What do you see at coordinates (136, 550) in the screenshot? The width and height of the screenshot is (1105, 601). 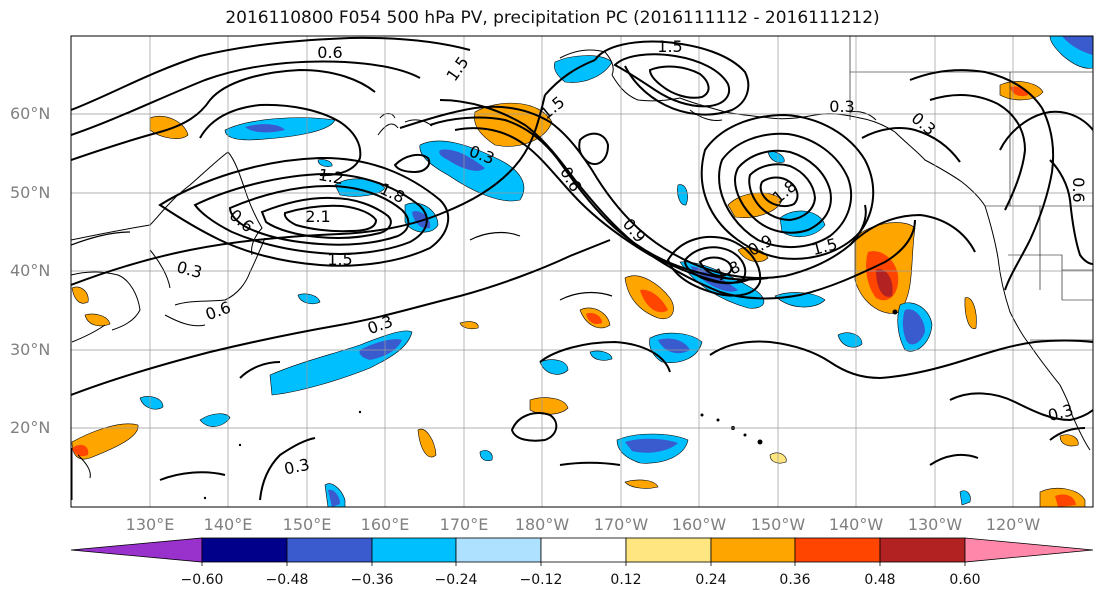 I see `colorbar-extend-min` at bounding box center [136, 550].